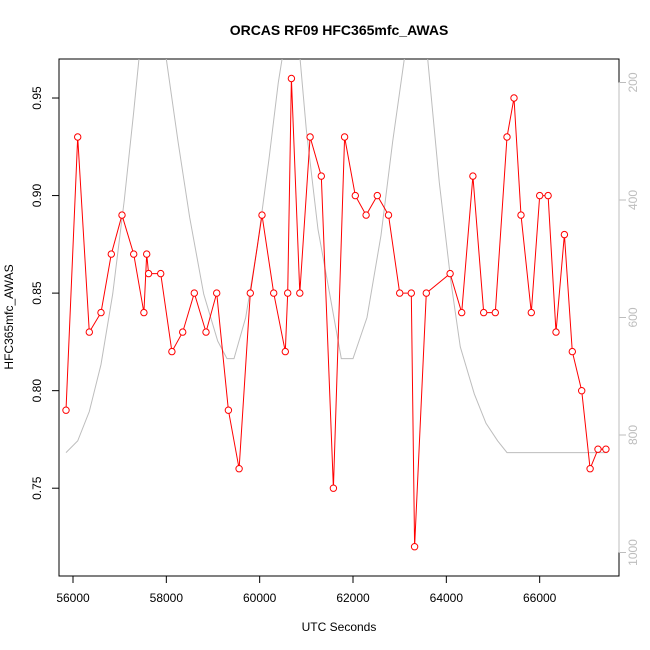  What do you see at coordinates (540, 598) in the screenshot?
I see `x-tick-label: 66000` at bounding box center [540, 598].